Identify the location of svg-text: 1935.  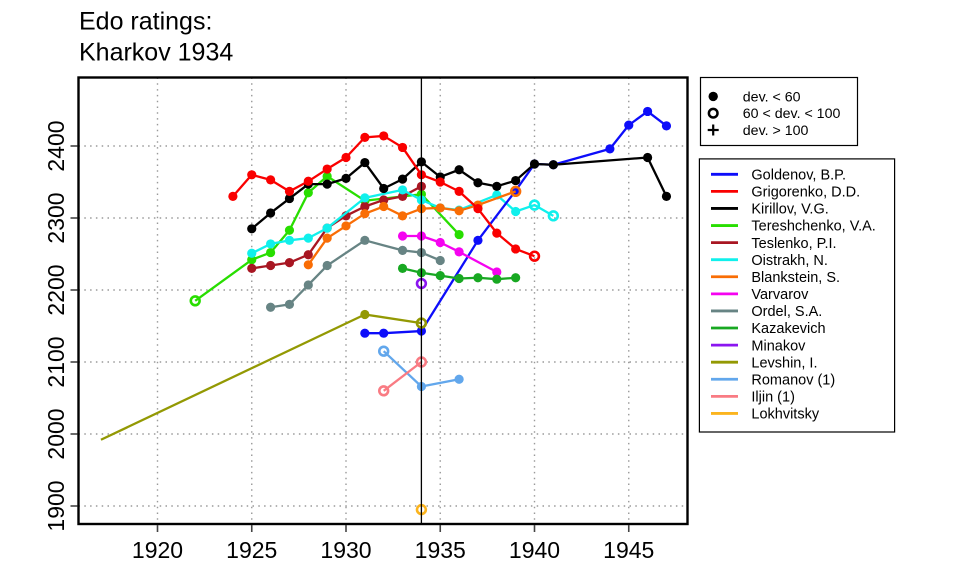
(440, 550).